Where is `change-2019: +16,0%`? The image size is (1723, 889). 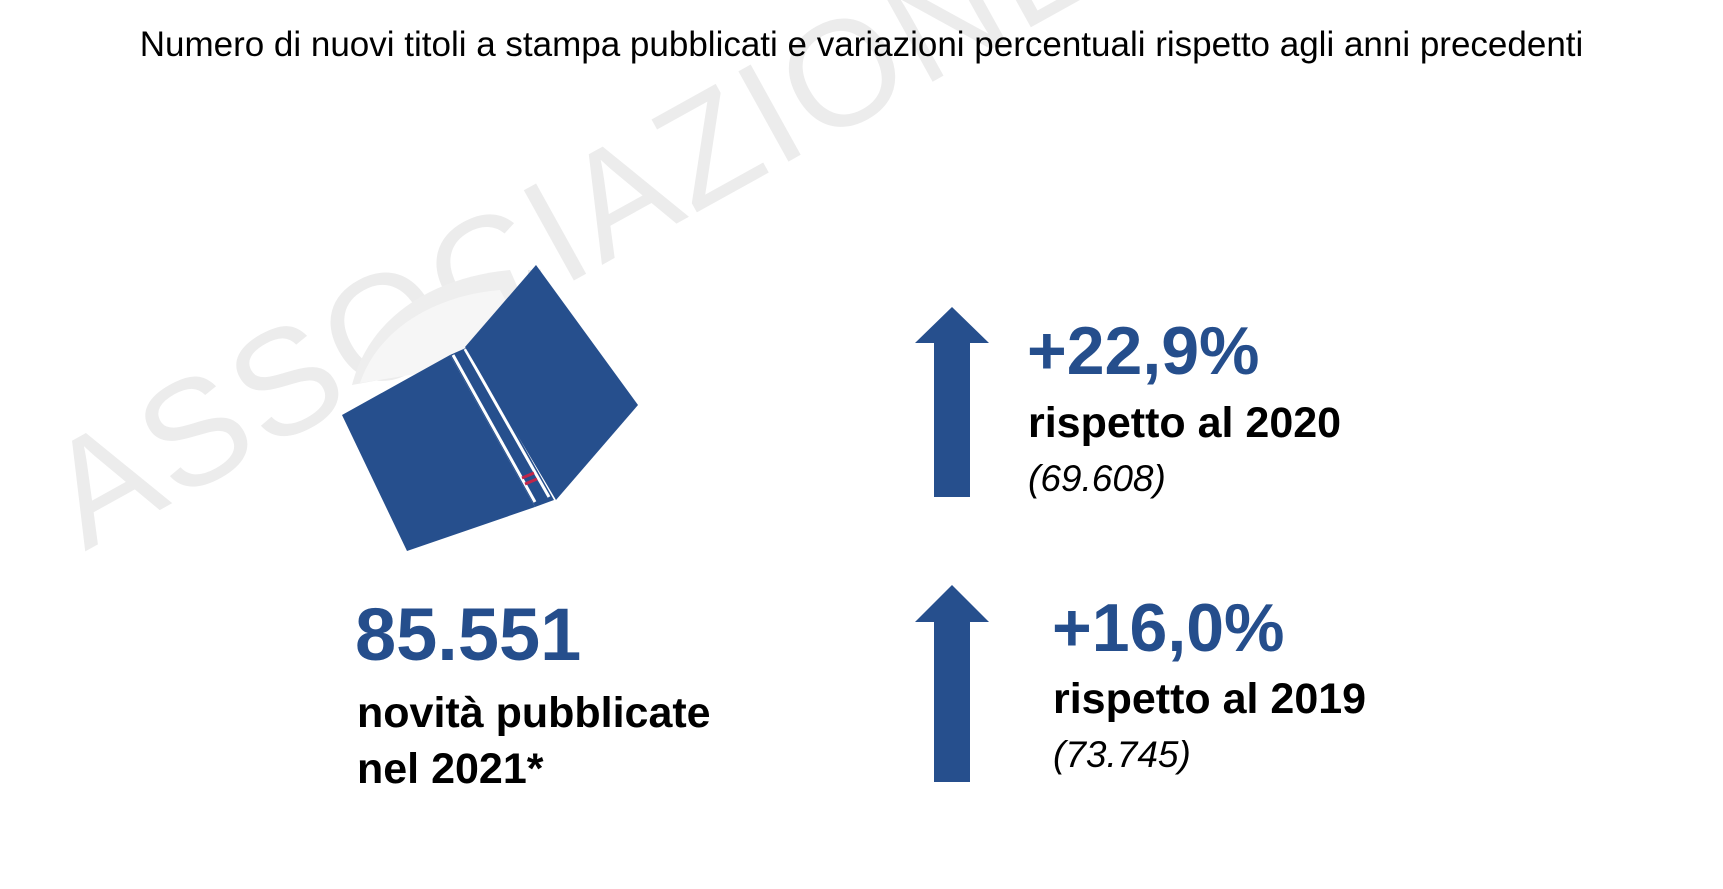 change-2019: +16,0% is located at coordinates (1168, 628).